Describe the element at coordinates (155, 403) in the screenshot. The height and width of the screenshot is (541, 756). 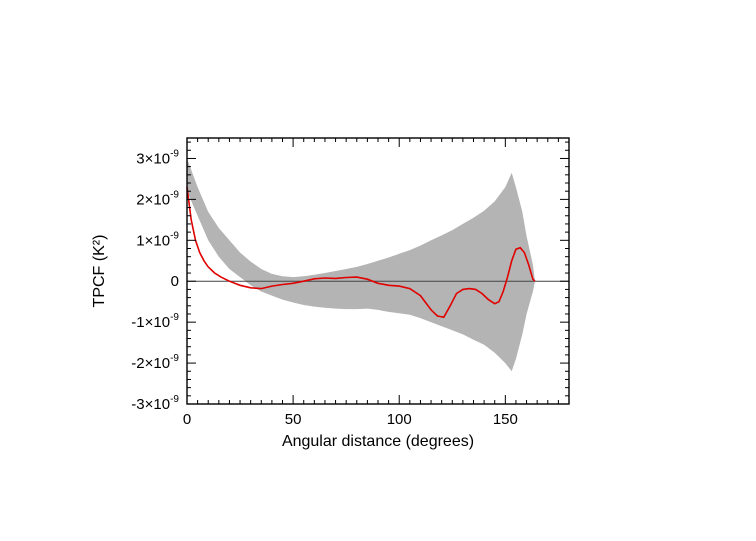
I see `y-tick-label: -3×10⁻⁹` at that location.